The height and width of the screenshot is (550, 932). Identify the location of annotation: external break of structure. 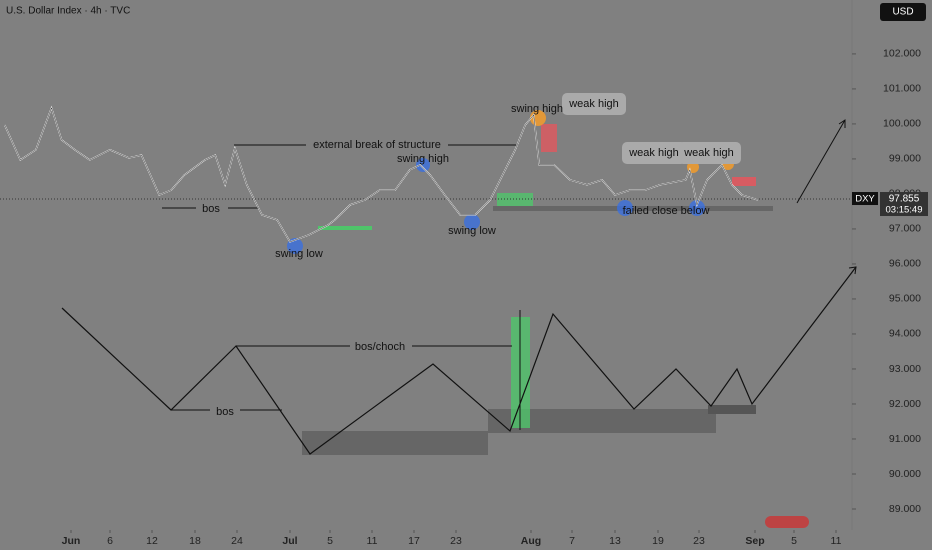
(377, 145).